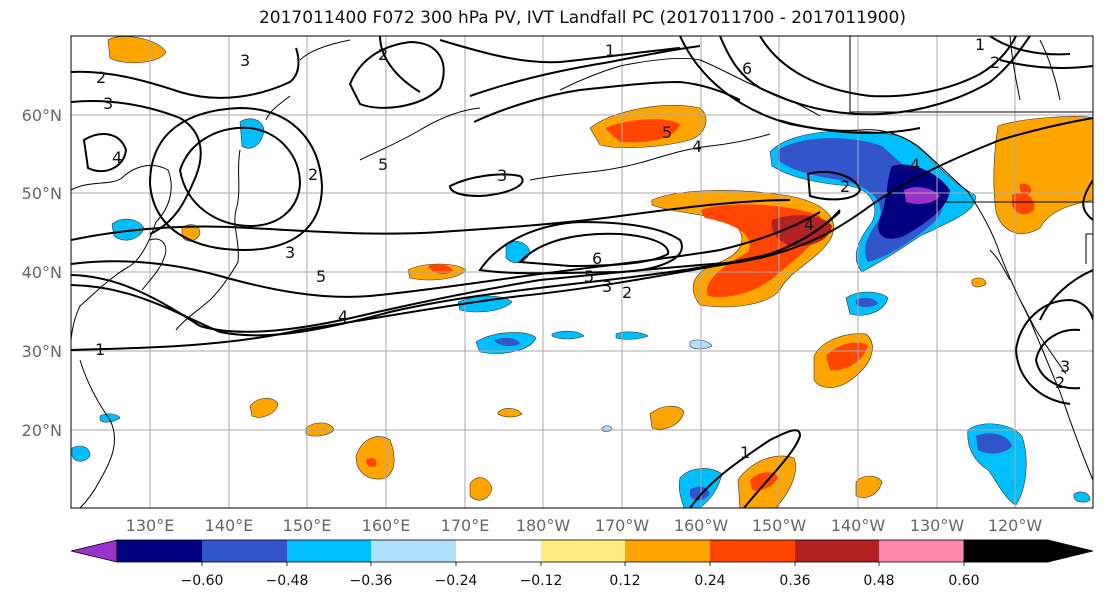 The height and width of the screenshot is (601, 1105). What do you see at coordinates (541, 581) in the screenshot?
I see `colorbar-tick-label: −0.12` at bounding box center [541, 581].